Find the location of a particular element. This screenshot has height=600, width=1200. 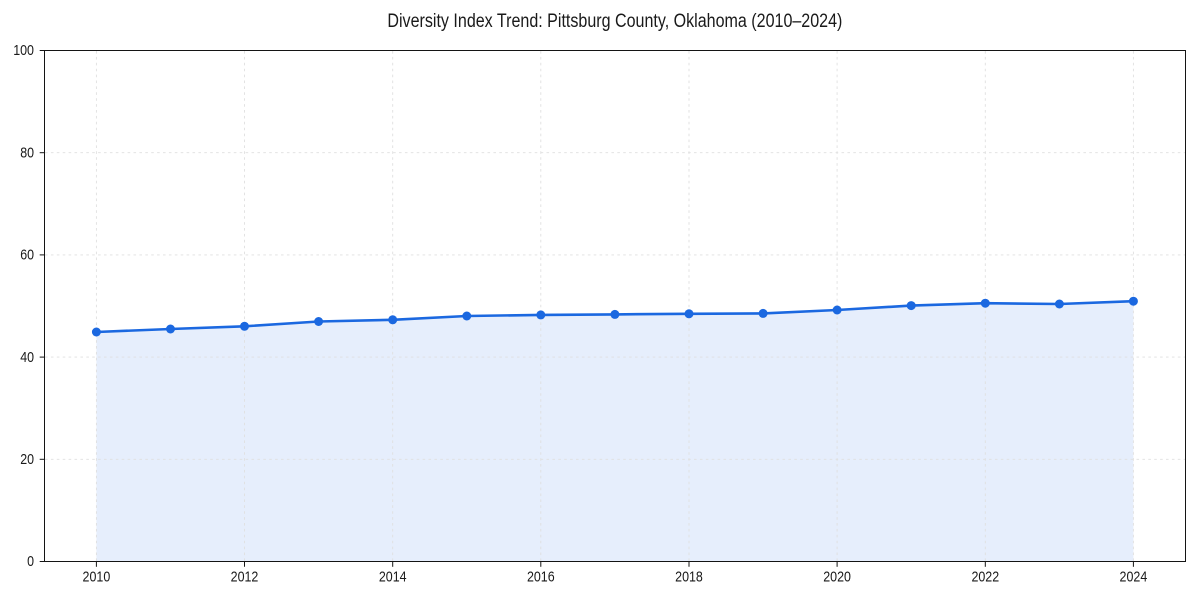

svg-text: 20 is located at coordinates (27, 459).